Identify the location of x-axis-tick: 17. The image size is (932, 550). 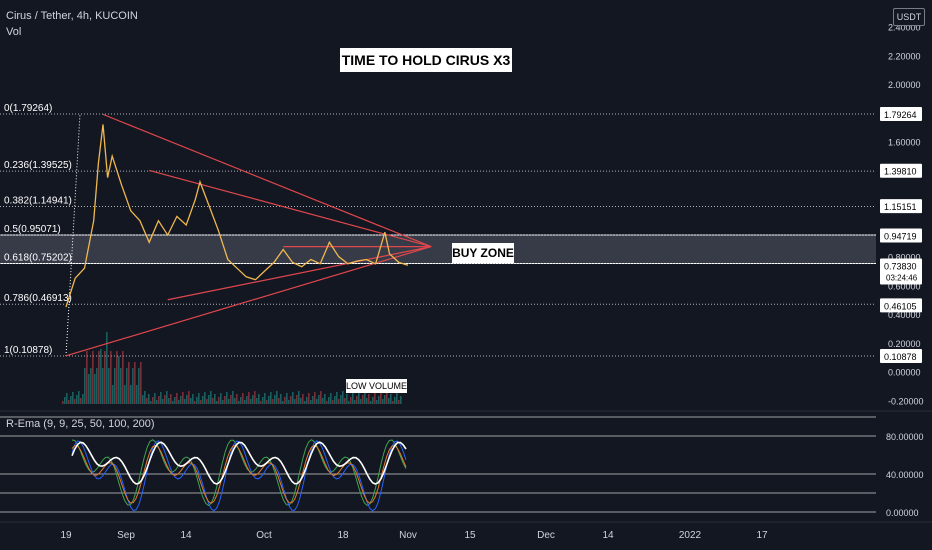
(762, 535).